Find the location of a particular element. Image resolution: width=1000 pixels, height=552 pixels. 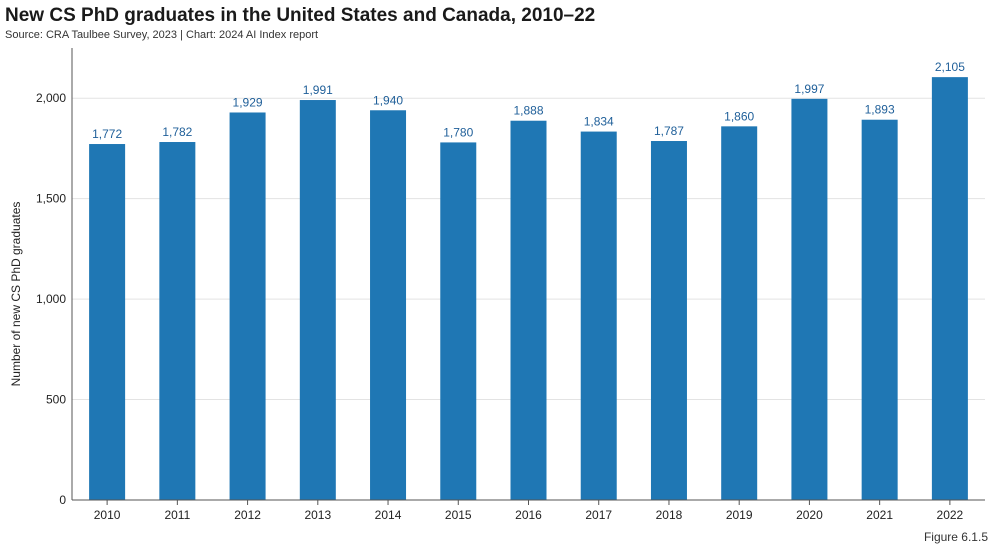

bar-value-label: 1,782 is located at coordinates (177, 132).